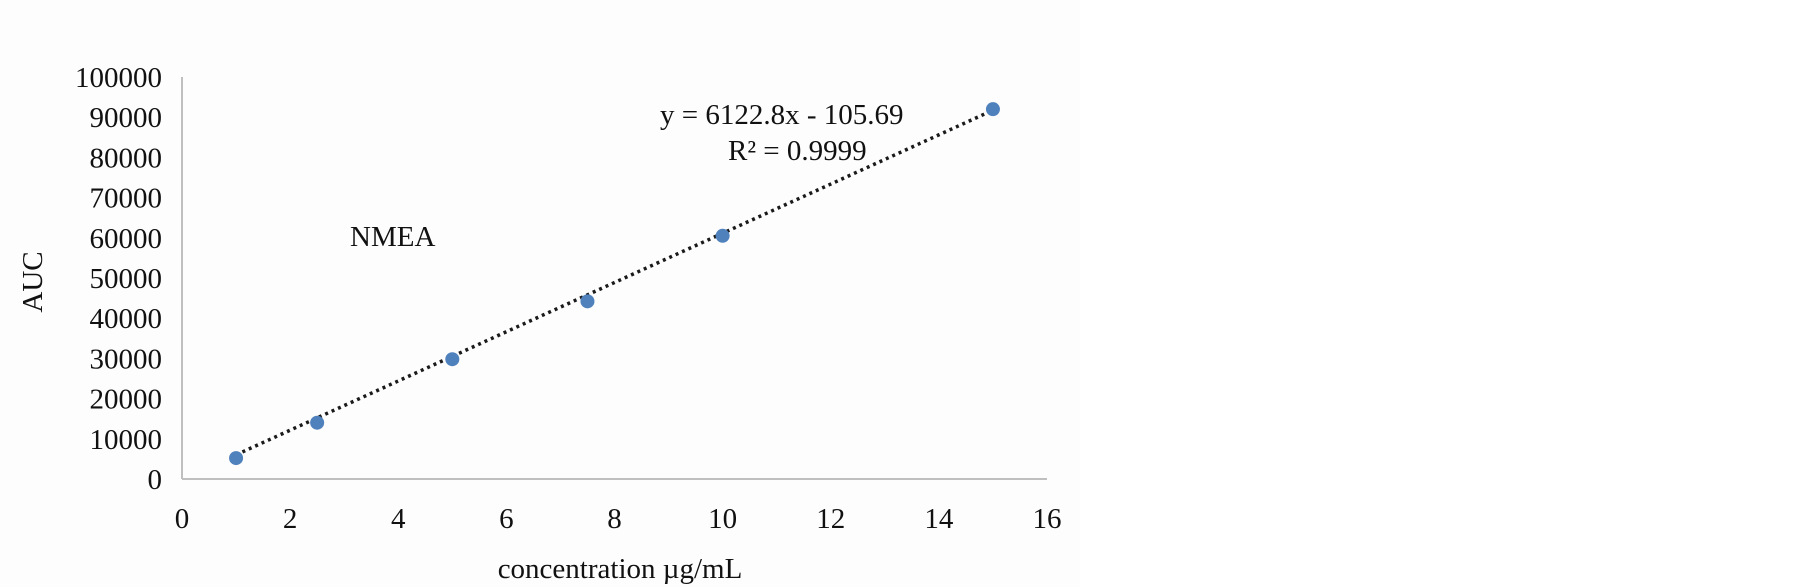  I want to click on y-tick-label: 0, so click(155, 480).